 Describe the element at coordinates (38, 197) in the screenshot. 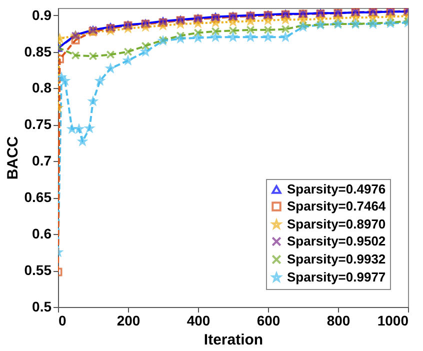

I see `y-tick-label: 0.65` at that location.